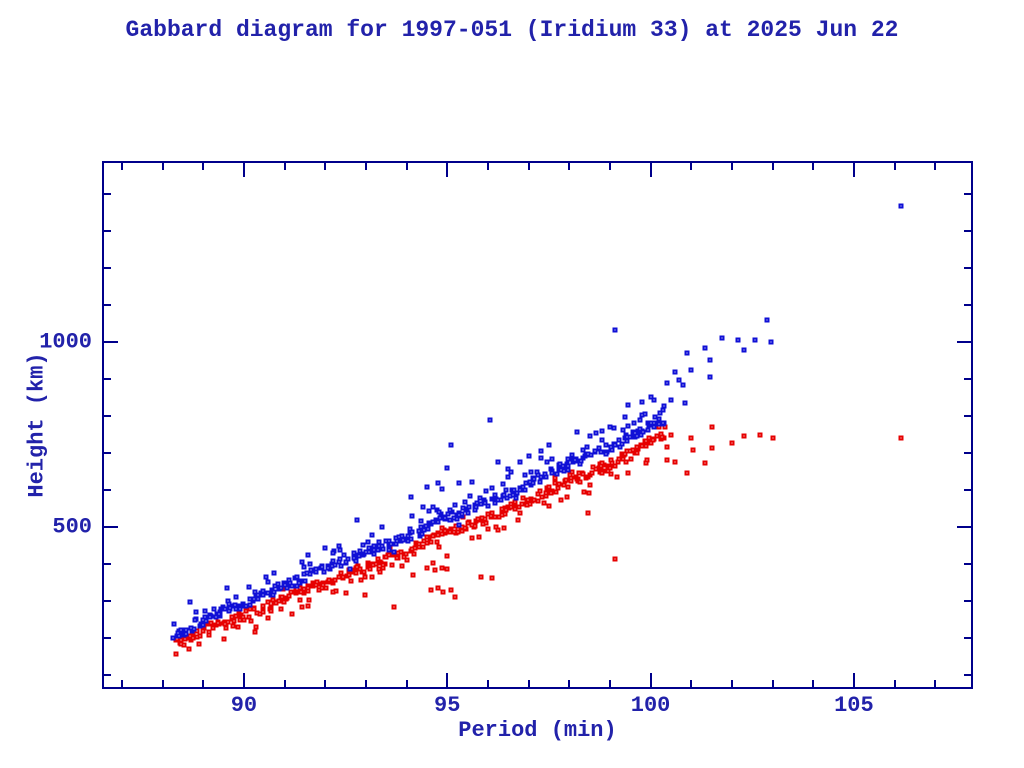 This screenshot has height=768, width=1024. Describe the element at coordinates (447, 705) in the screenshot. I see `x-tick-label: 95` at that location.